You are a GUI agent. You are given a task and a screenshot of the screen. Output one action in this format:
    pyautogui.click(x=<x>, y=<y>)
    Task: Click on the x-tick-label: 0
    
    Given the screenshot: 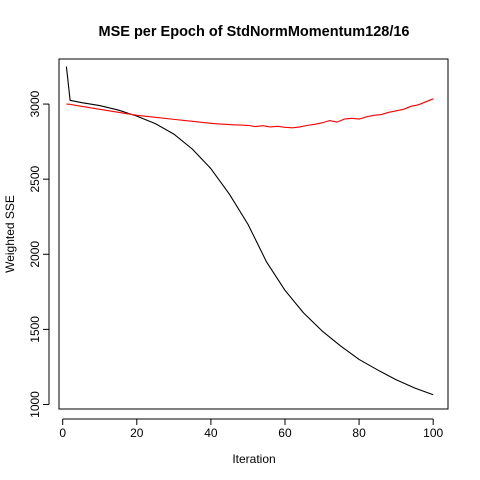 What is the action you would take?
    pyautogui.click(x=62, y=433)
    